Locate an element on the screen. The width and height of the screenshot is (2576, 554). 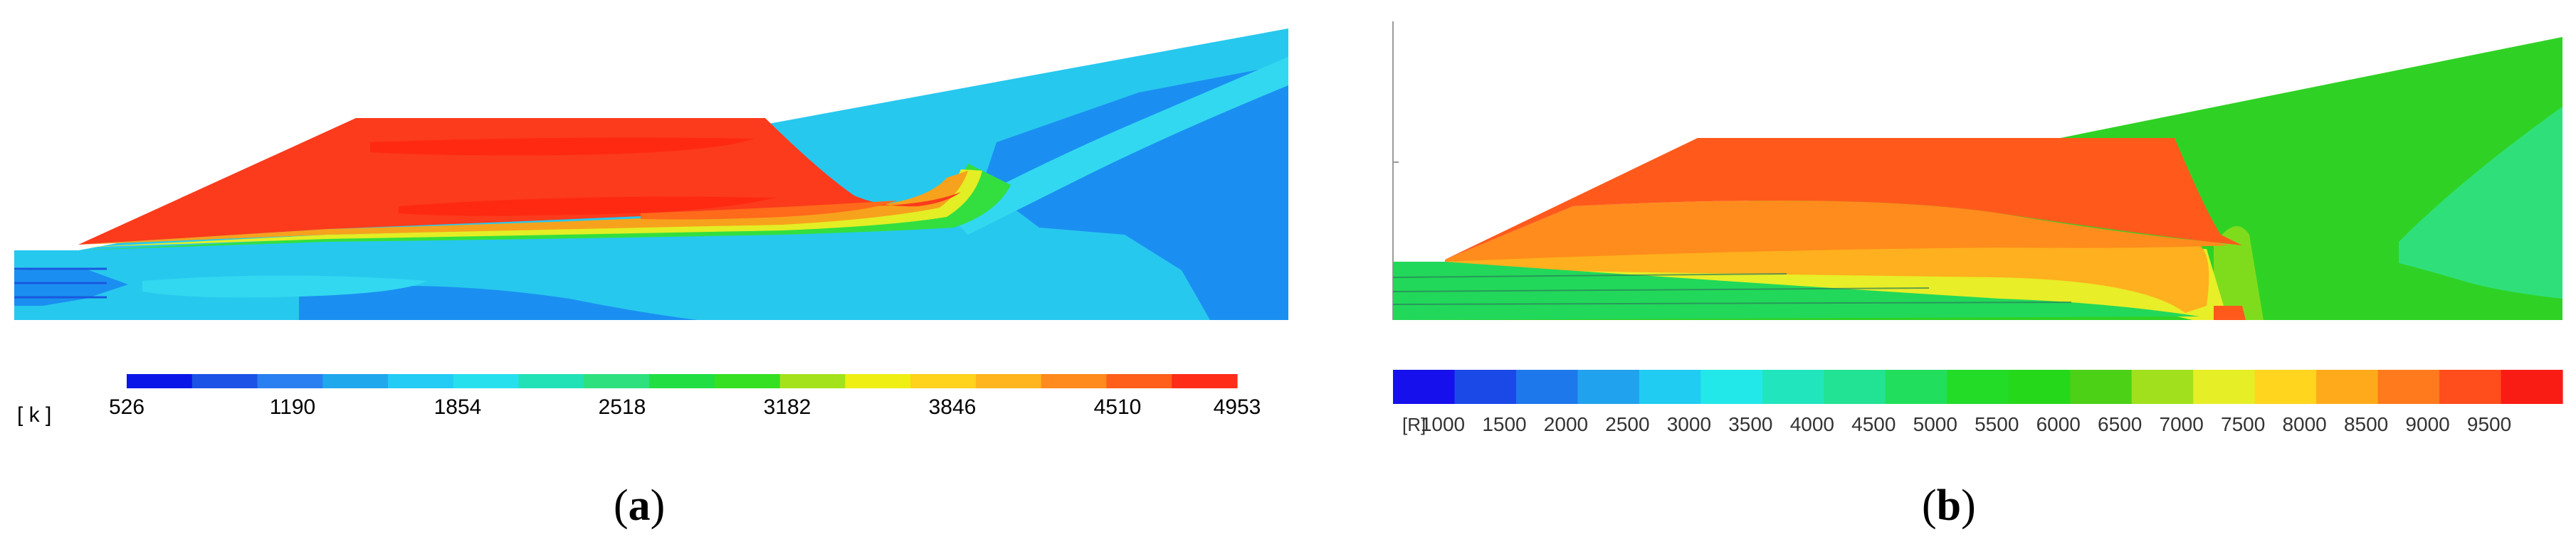
colorbar-tick-label: 3500 is located at coordinates (1750, 424).